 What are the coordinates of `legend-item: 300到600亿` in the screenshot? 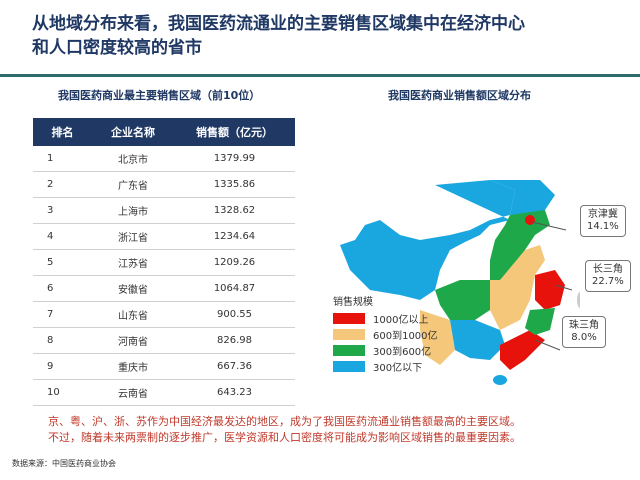 It's located at (385, 350).